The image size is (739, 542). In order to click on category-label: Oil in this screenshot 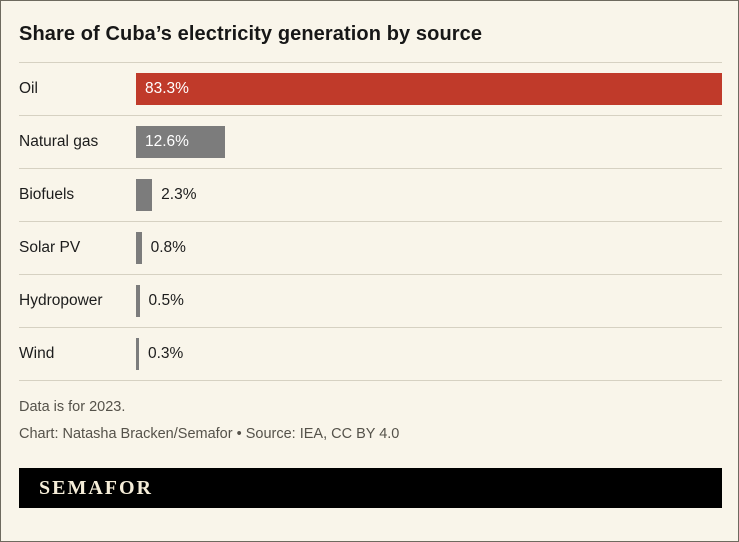, I will do `click(28, 88)`.